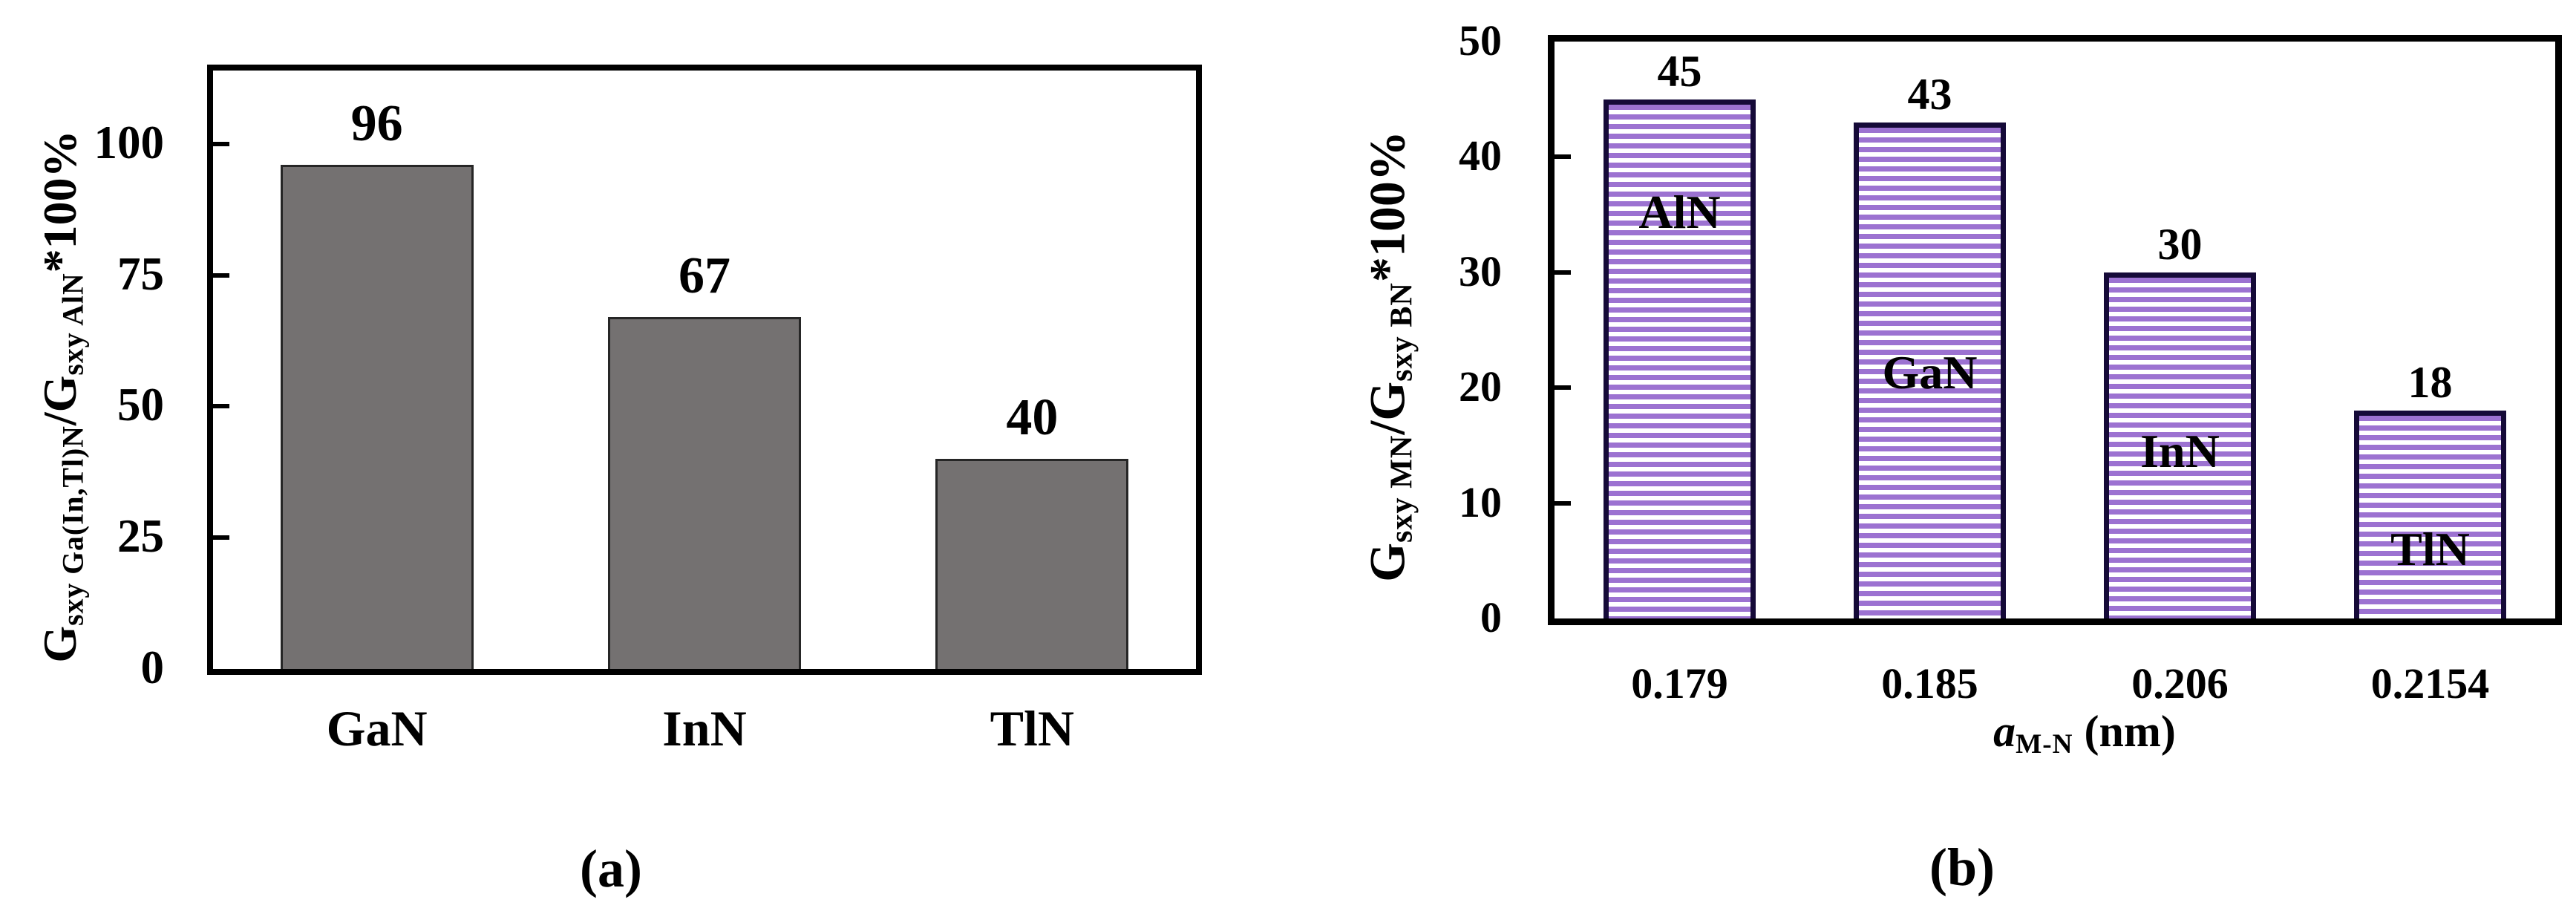  I want to click on bar-name-label-TlN: TlN, so click(2430, 549).